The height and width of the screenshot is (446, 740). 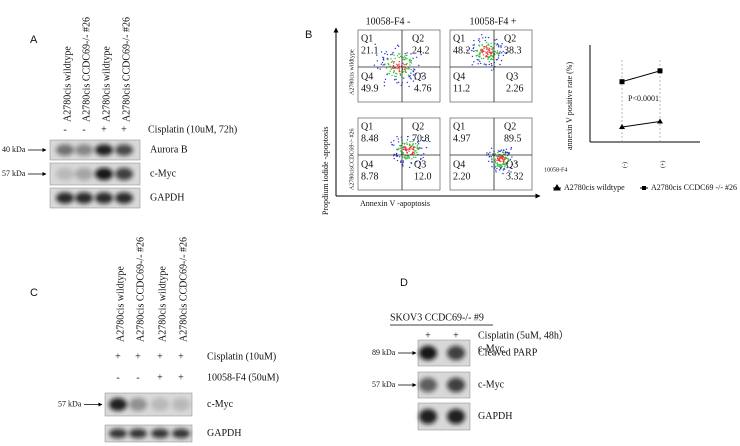 What do you see at coordinates (14, 173) in the screenshot?
I see `size-marker: 57 kDa` at bounding box center [14, 173].